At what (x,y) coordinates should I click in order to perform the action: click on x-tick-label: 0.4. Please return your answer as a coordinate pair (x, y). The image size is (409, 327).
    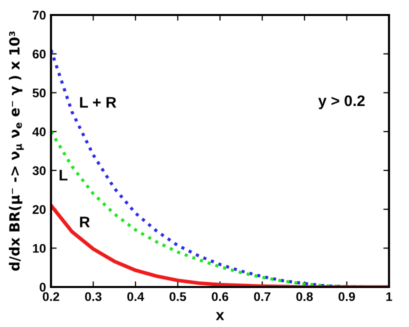
    Looking at the image, I should click on (135, 297).